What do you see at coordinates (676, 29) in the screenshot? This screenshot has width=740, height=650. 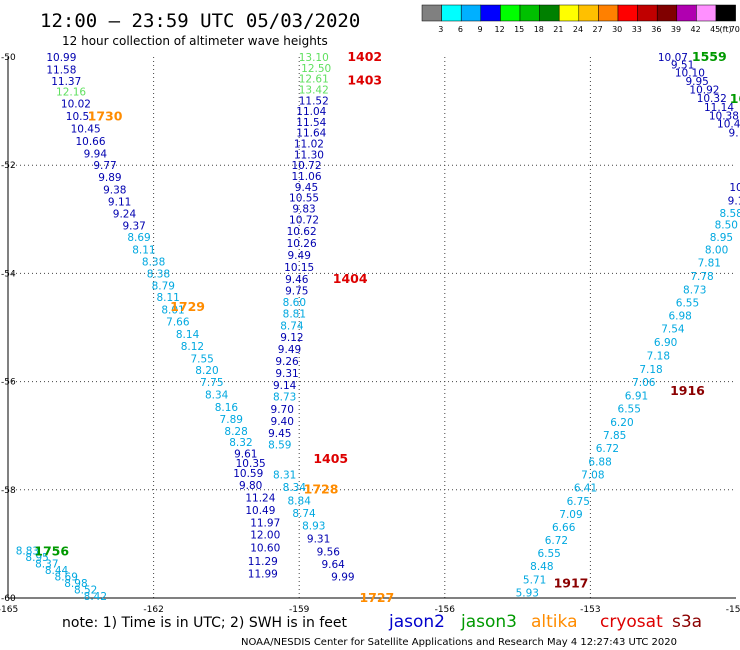 I see `colorbar-tick: 39` at bounding box center [676, 29].